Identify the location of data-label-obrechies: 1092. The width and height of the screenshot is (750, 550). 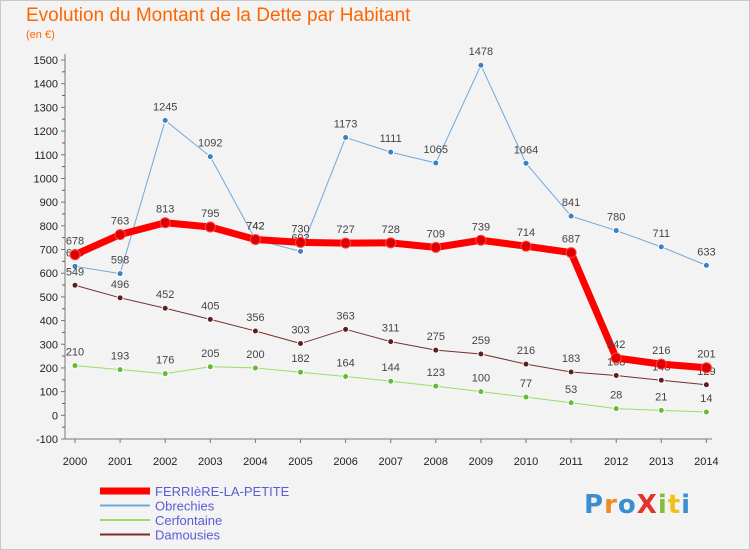
(210, 144).